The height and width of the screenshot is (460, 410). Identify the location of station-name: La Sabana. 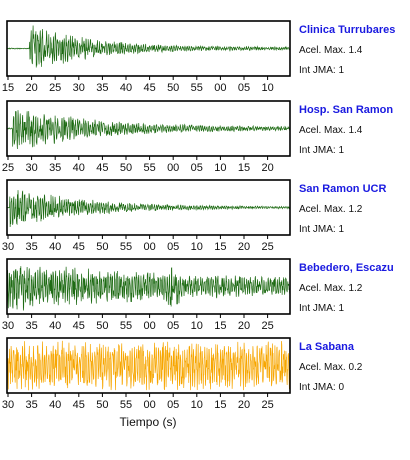
(327, 347).